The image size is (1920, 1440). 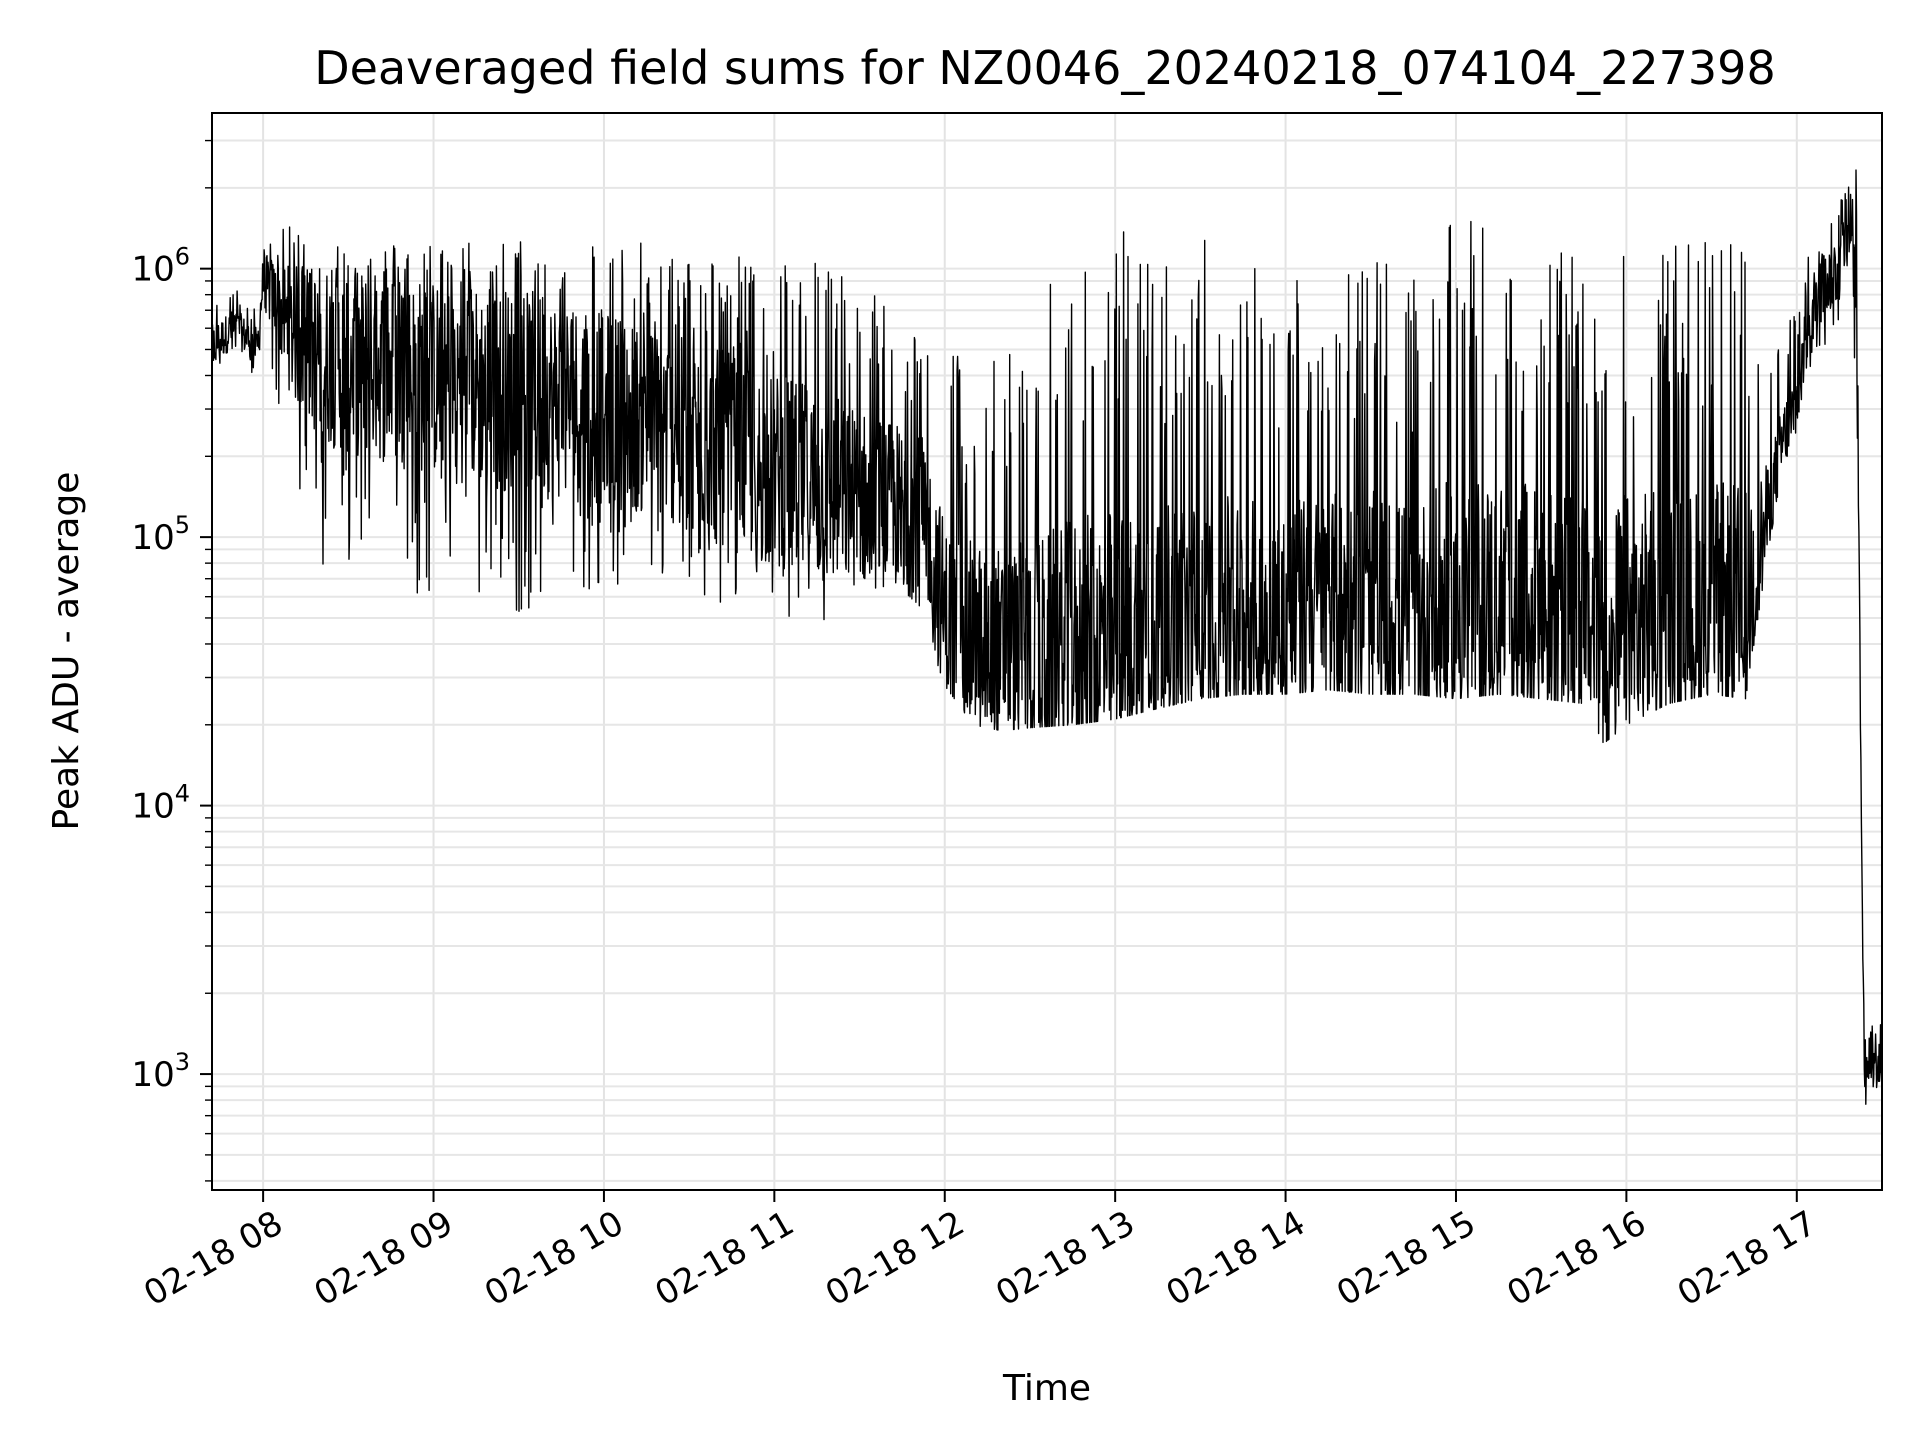 I want to click on y-tick-label: 10³, so click(x=160, y=1071).